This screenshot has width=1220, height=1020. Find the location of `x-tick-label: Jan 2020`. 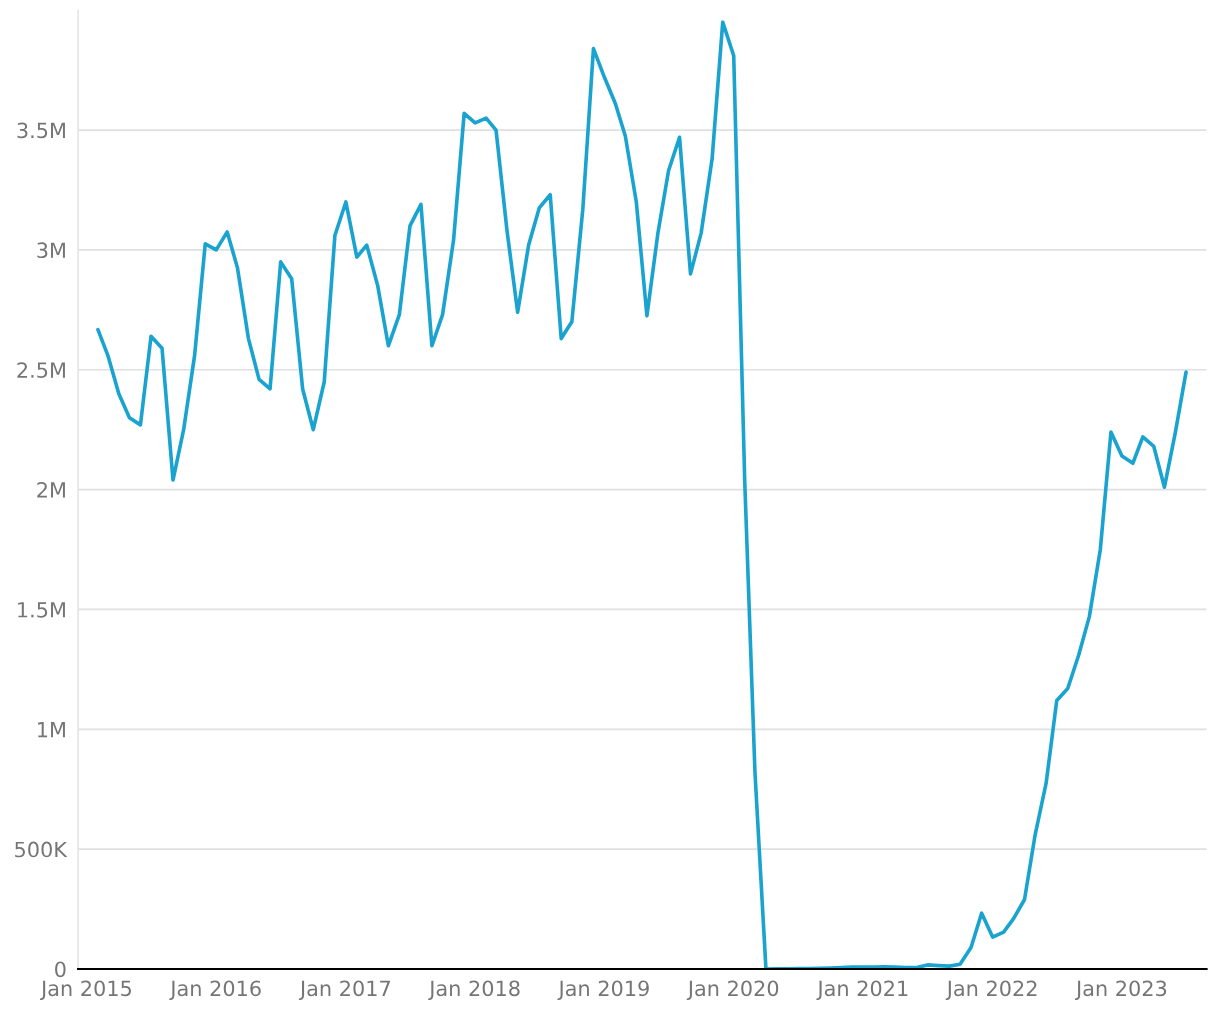

x-tick-label: Jan 2020 is located at coordinates (732, 990).